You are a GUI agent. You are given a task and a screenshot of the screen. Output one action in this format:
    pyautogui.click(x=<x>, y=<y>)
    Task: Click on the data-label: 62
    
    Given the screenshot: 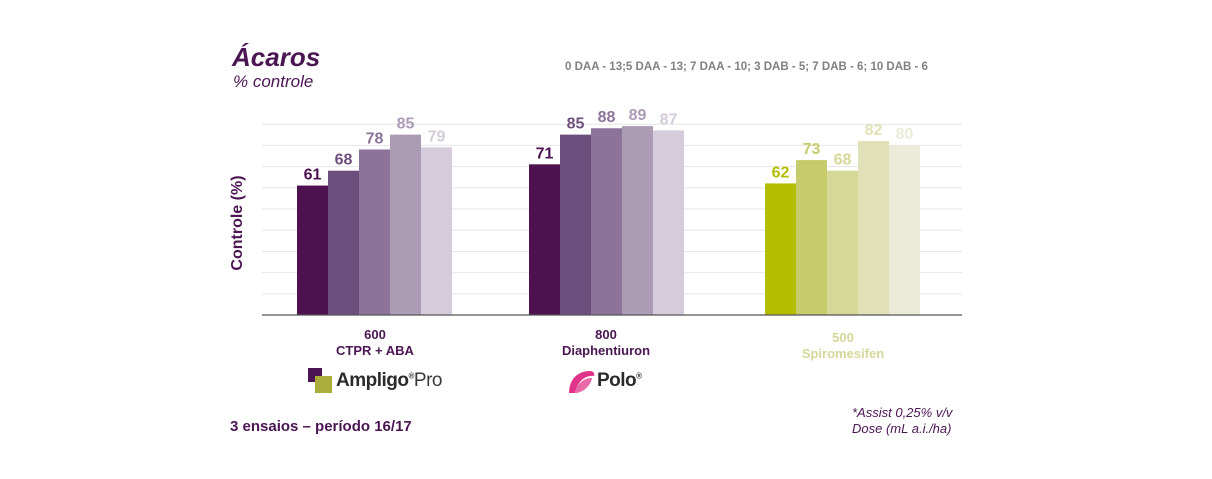 What is the action you would take?
    pyautogui.click(x=781, y=172)
    